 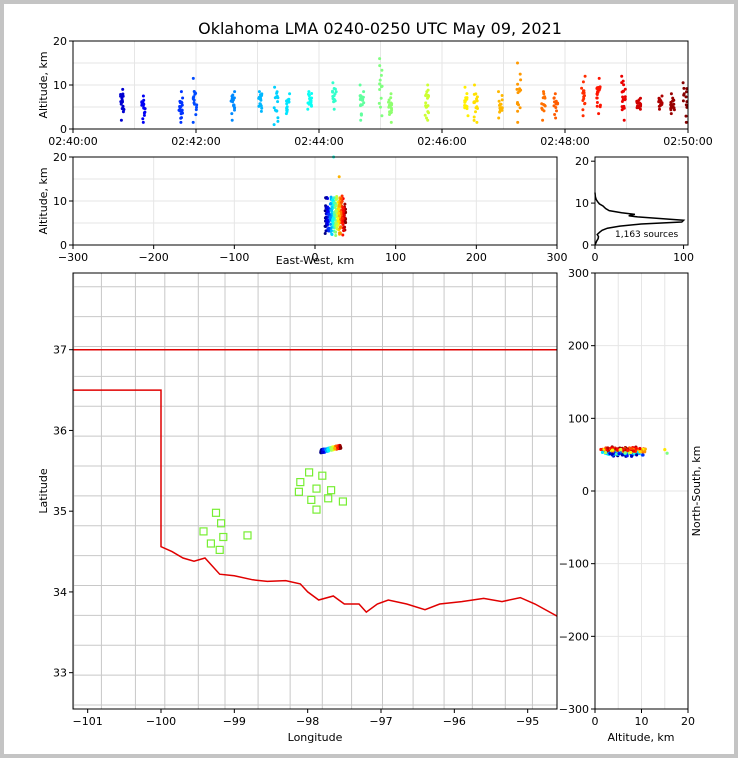 I want to click on time-altitude-ylabel: Altitude, km, so click(x=43, y=84).